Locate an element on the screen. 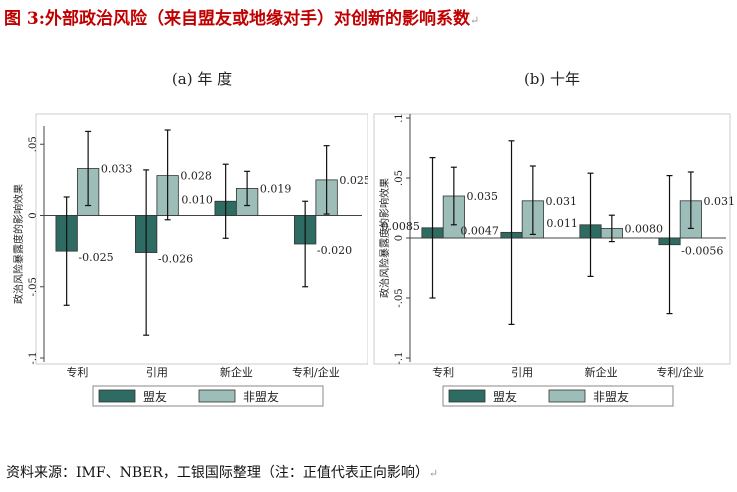  data-label: 0.011 is located at coordinates (562, 223).